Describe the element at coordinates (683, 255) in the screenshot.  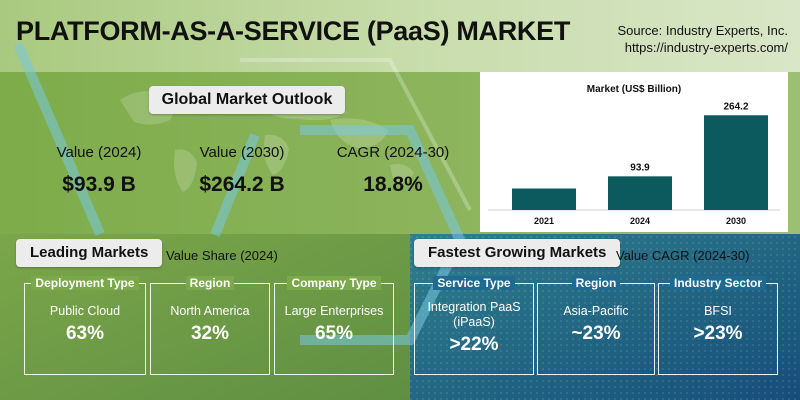
I see `fastest-markets-note: Value CAGR (2024-30)` at that location.